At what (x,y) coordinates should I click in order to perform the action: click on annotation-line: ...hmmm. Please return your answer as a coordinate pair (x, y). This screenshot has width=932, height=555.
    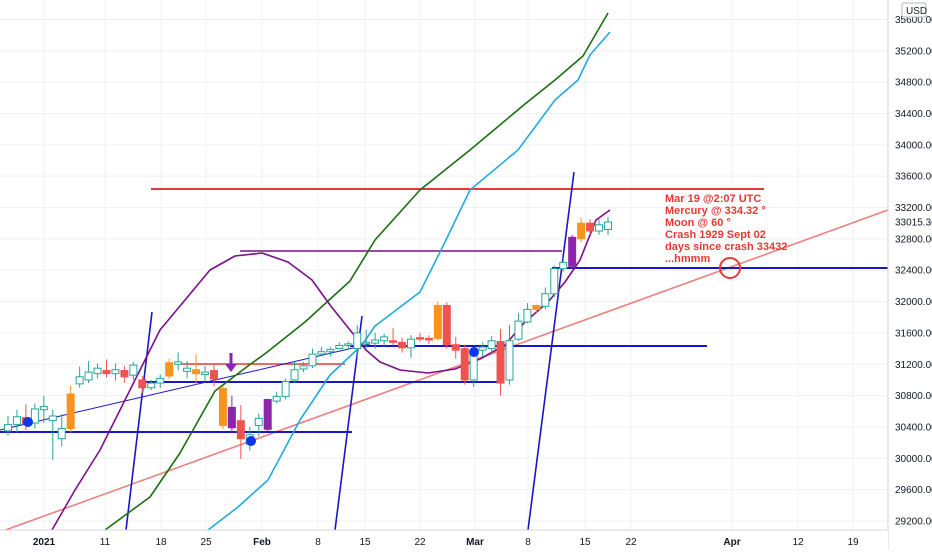
    Looking at the image, I should click on (687, 259).